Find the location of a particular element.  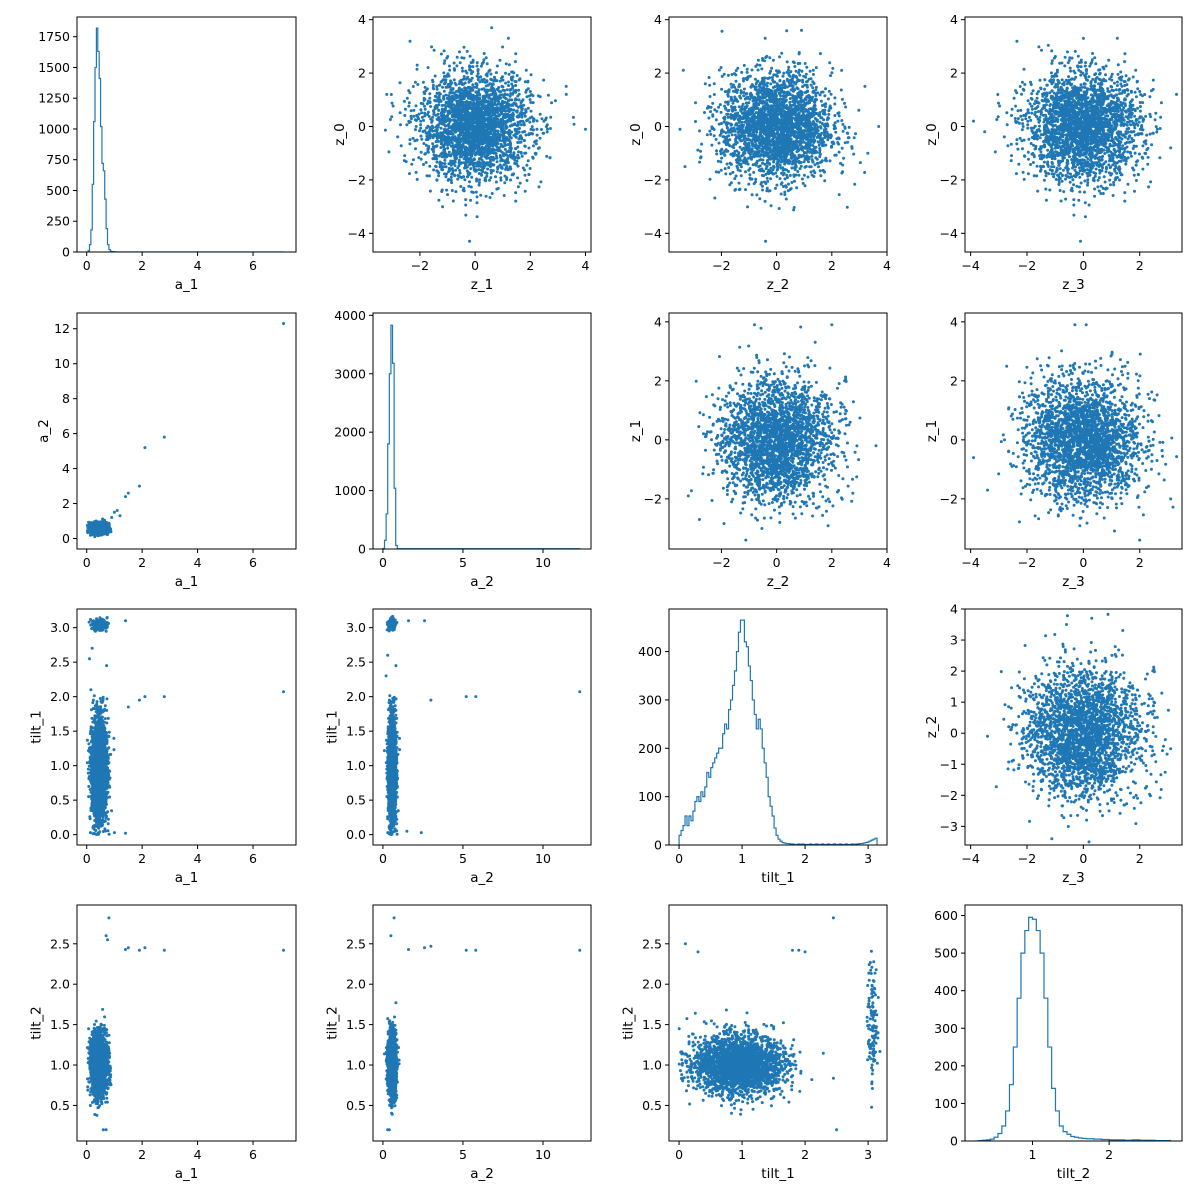

y-tick-label: 1000 is located at coordinates (54, 128).